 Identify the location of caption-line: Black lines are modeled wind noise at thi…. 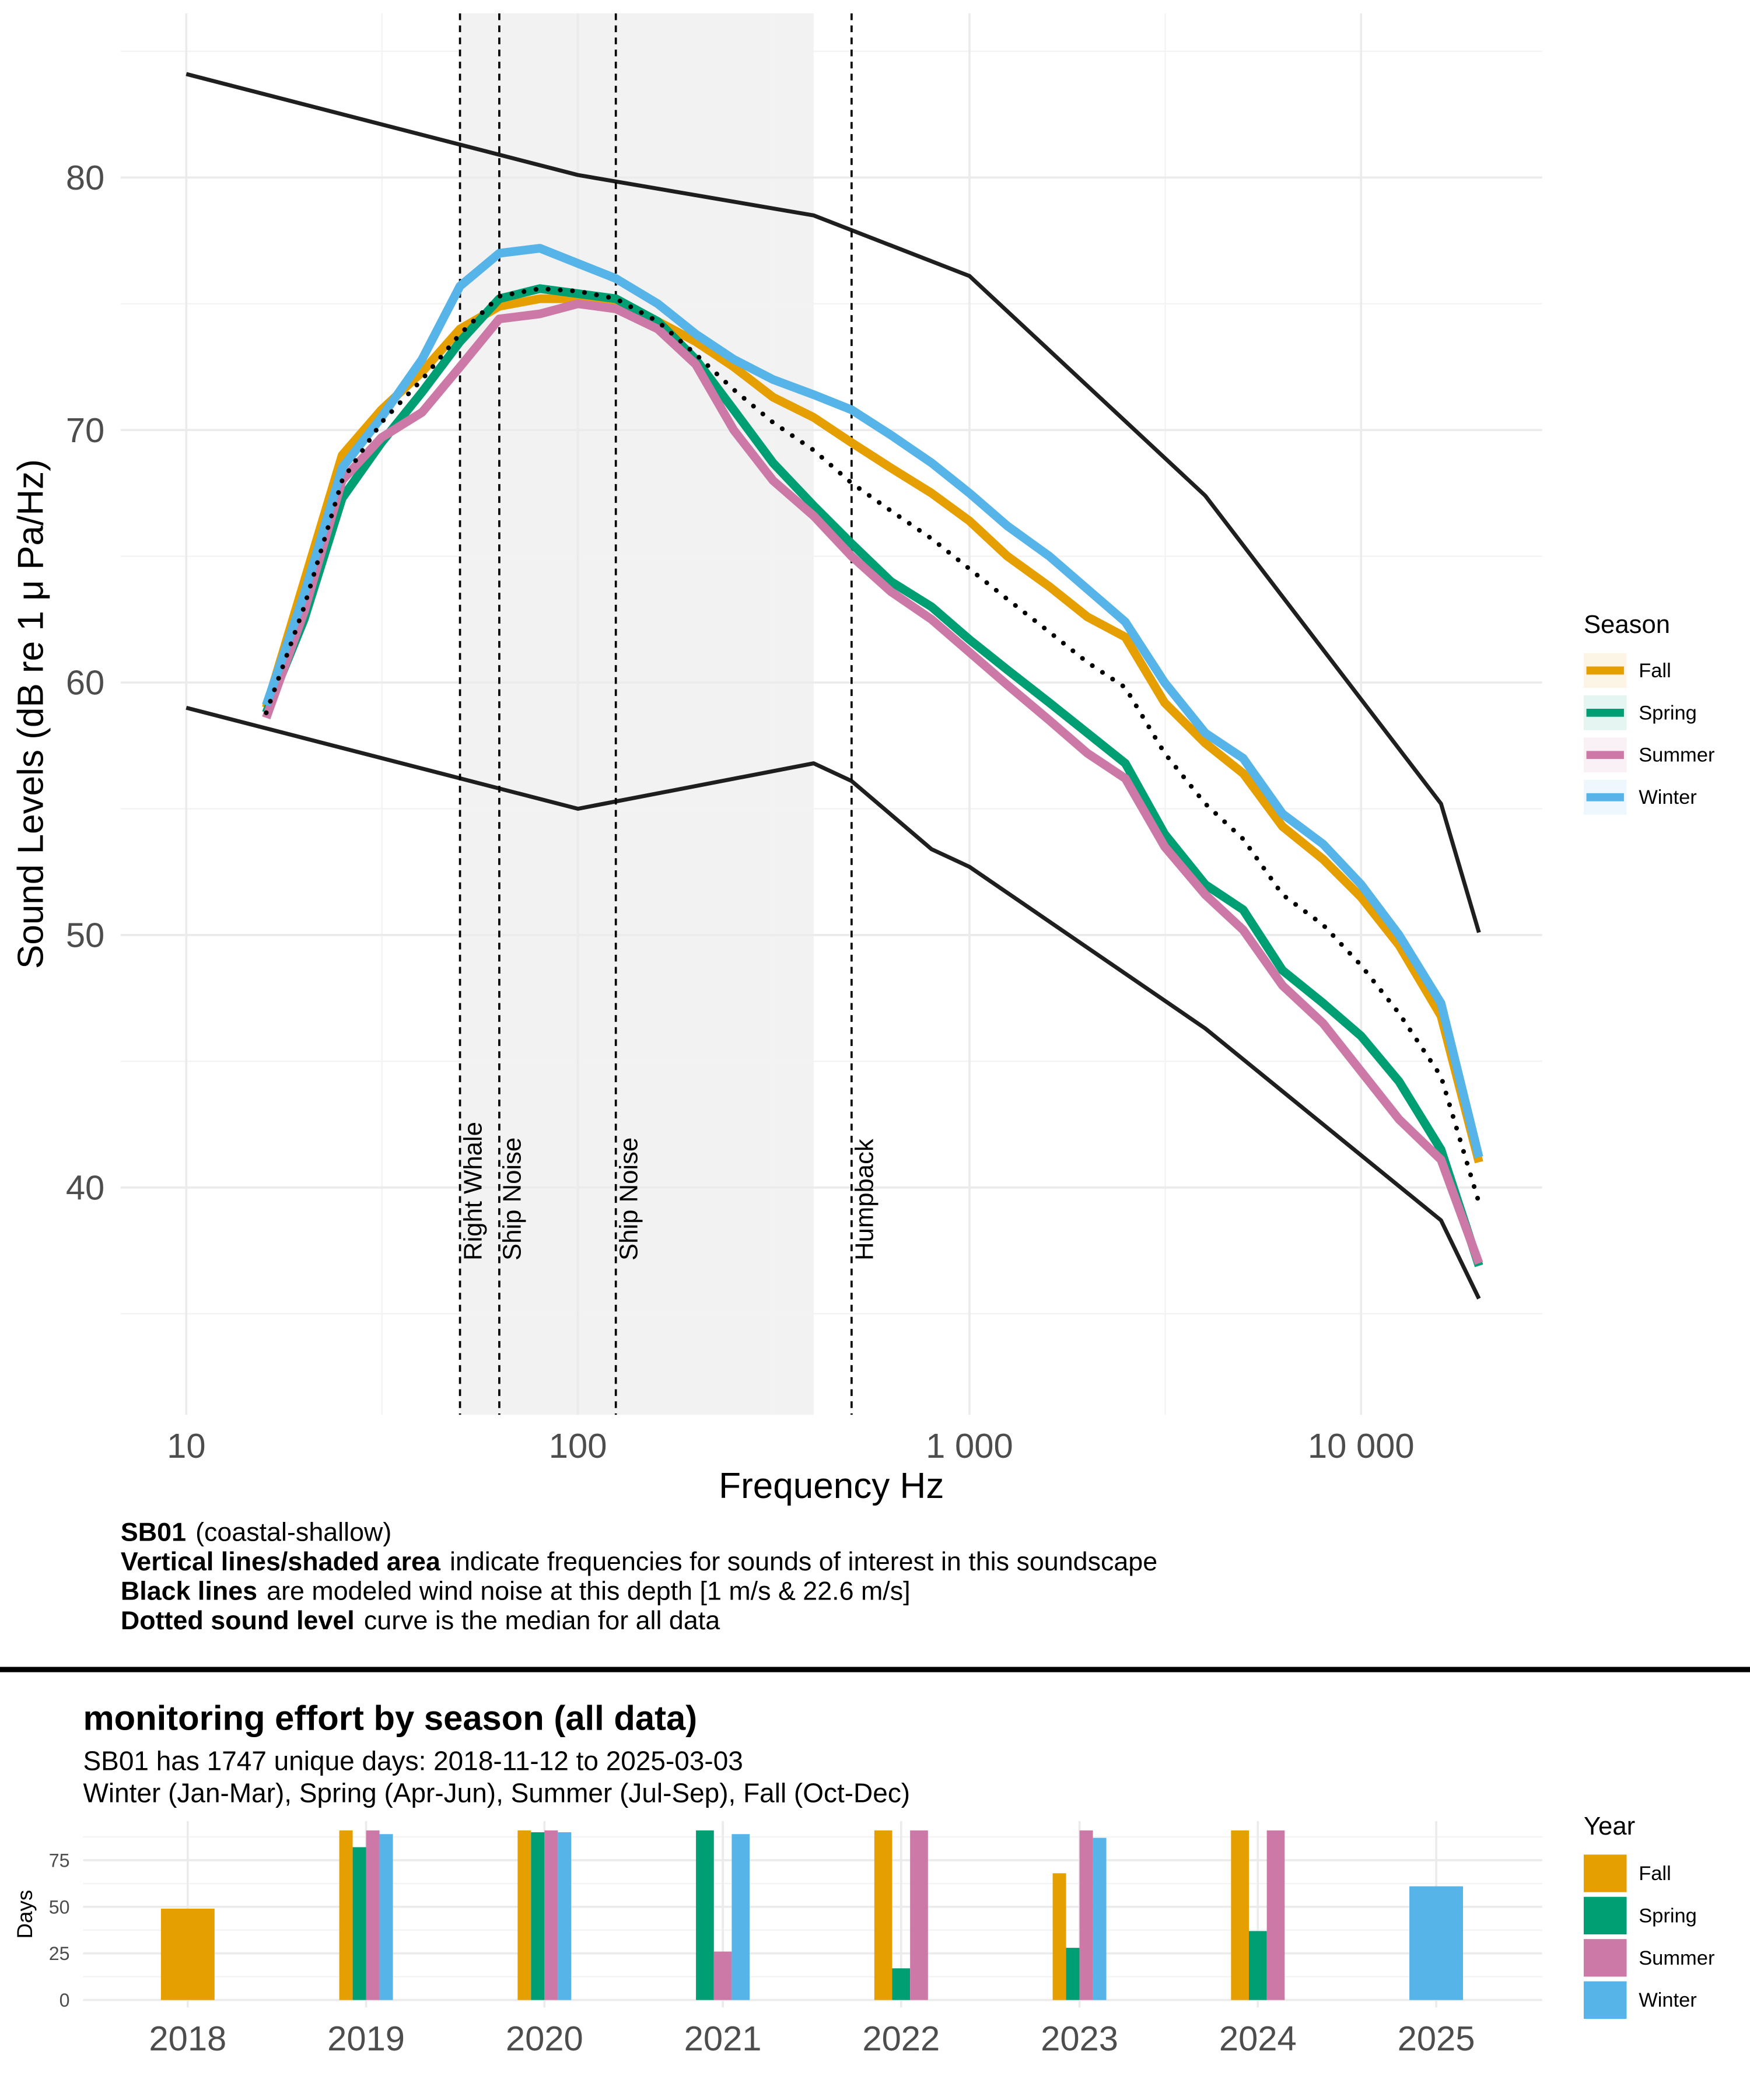
(516, 1591).